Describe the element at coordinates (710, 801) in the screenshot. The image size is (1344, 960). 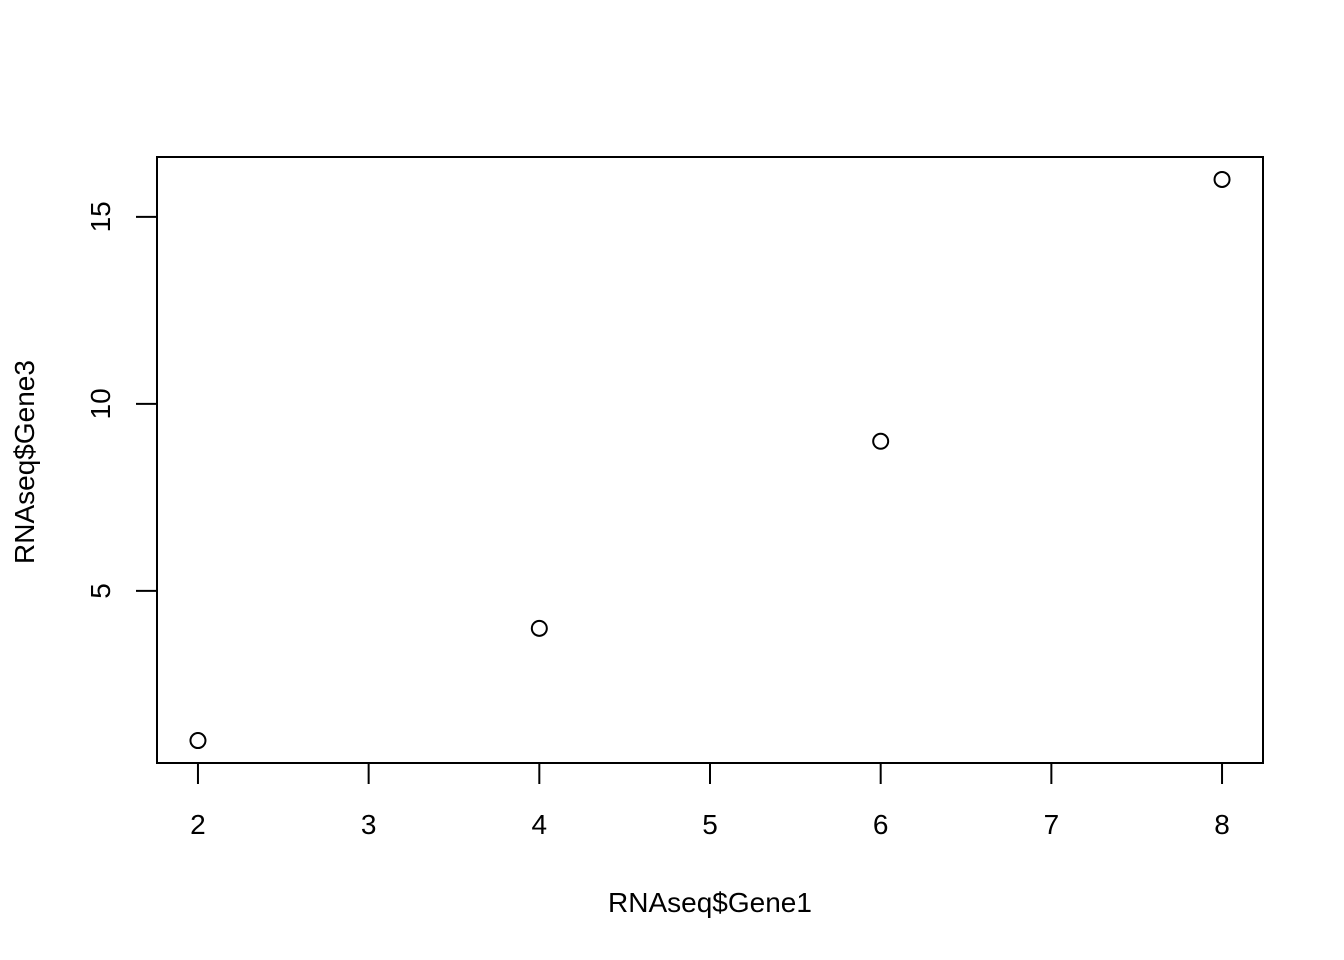
I see `x-axis: 2 3 4 5 6 7 8` at that location.